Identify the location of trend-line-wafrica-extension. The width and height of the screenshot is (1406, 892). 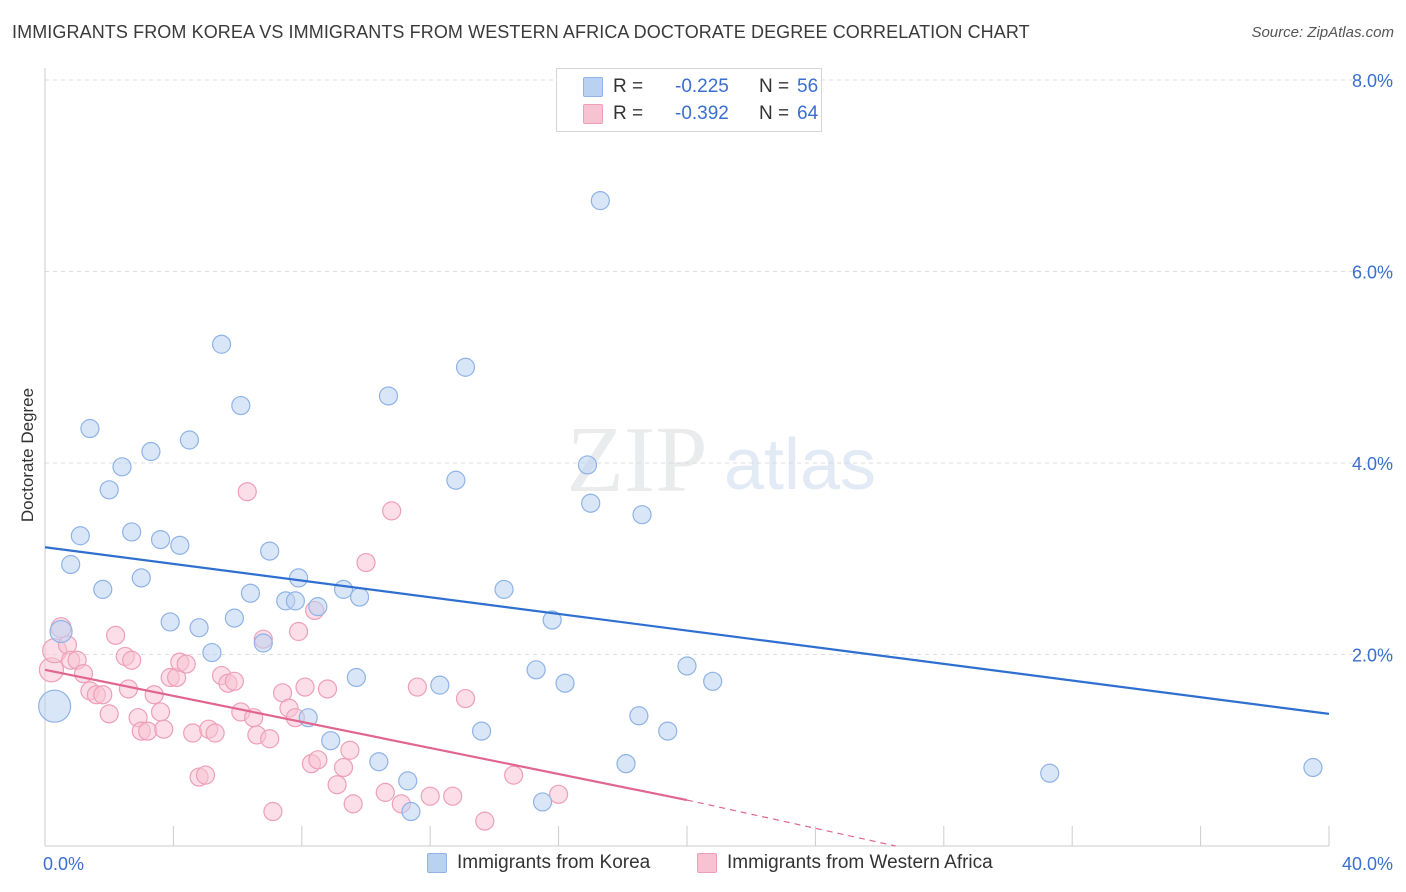
(791, 823).